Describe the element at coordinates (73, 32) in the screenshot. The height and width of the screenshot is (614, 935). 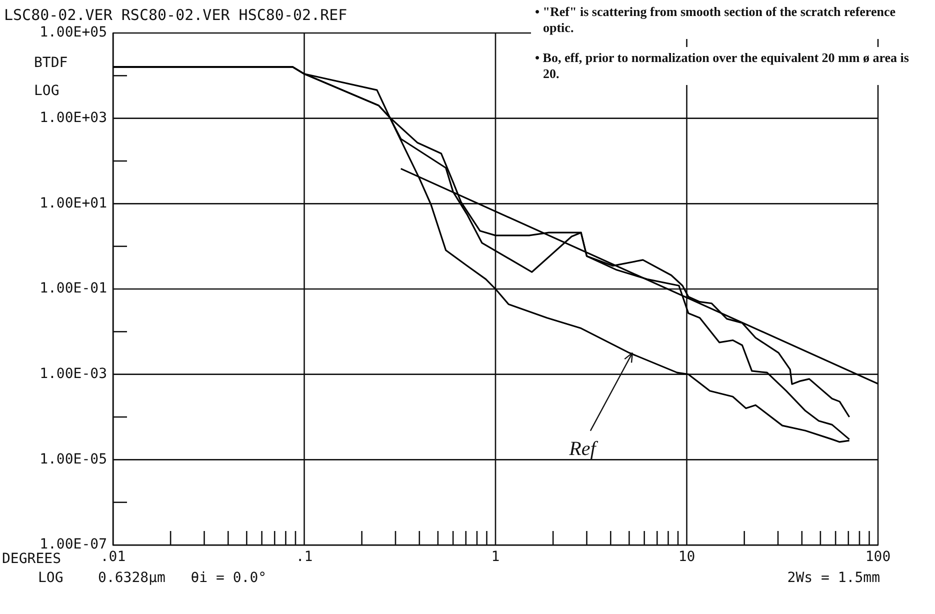
I see `y-tick-label: 1.00E+05` at that location.